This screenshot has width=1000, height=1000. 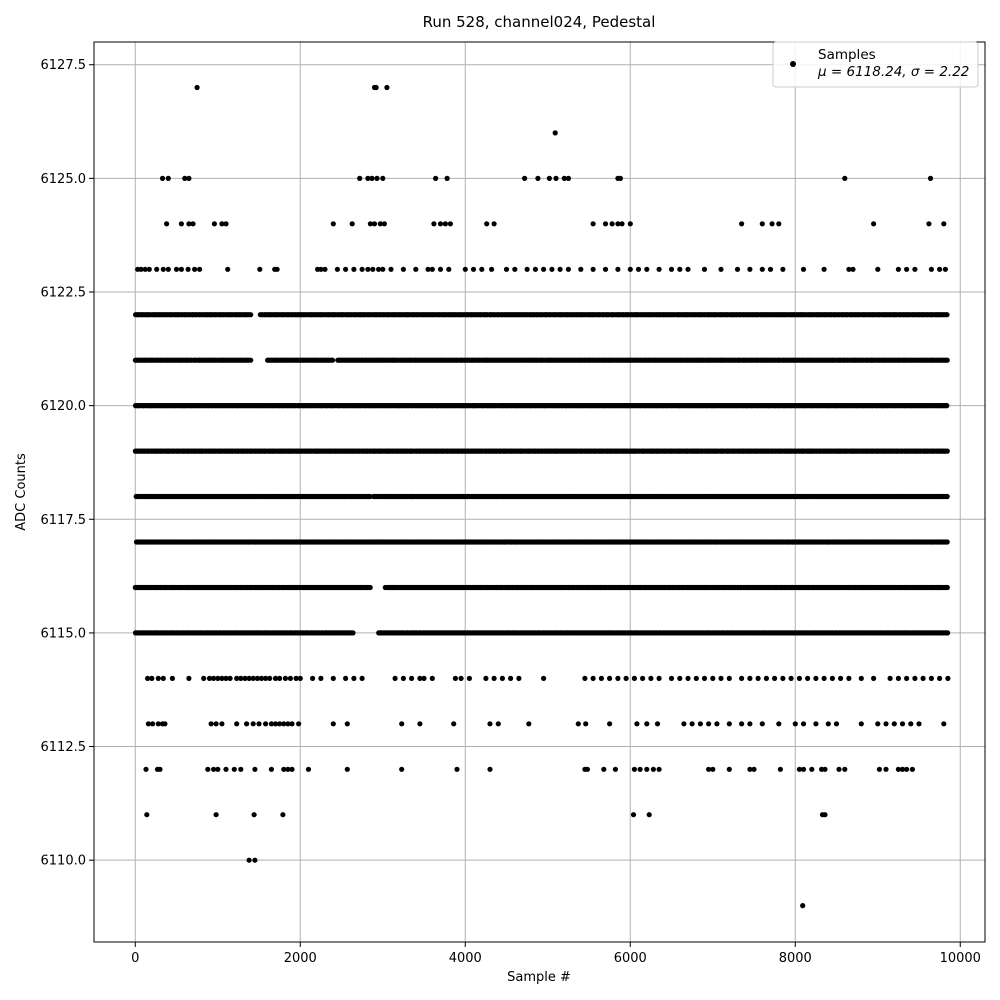 I want to click on chart-title: Run 528, channel024, Pedestal, so click(x=539, y=22).